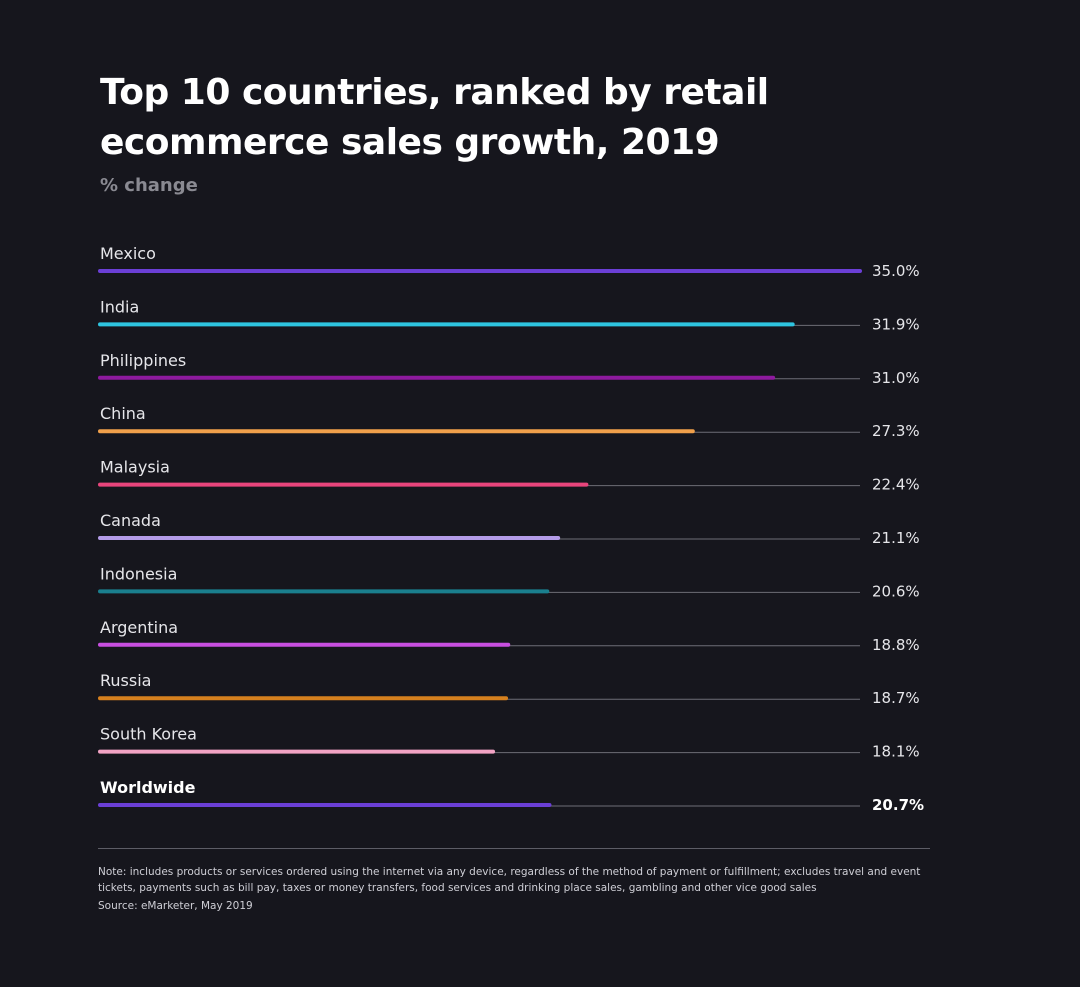  Describe the element at coordinates (509, 262) in the screenshot. I see `bar-row-mexico: Mexico 35.0%` at that location.